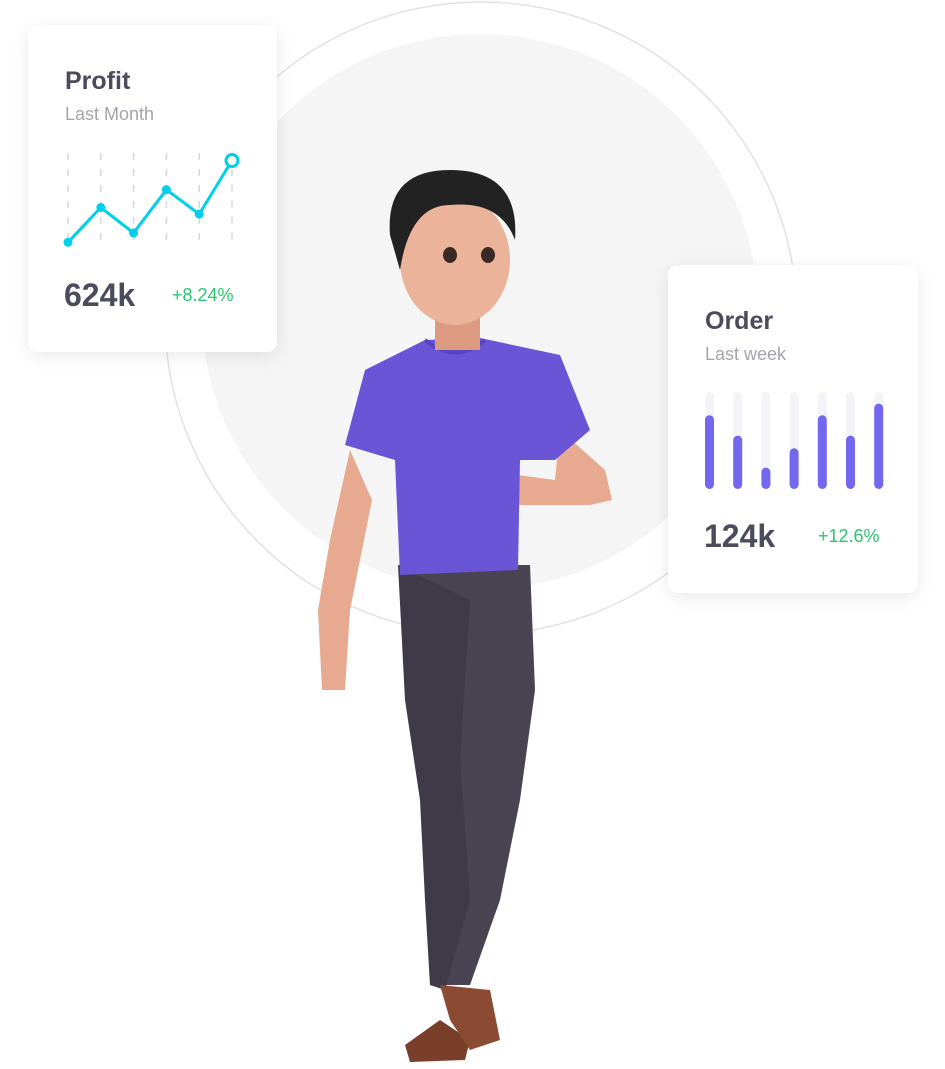  Describe the element at coordinates (100, 295) in the screenshot. I see `profit-value: 624k` at that location.